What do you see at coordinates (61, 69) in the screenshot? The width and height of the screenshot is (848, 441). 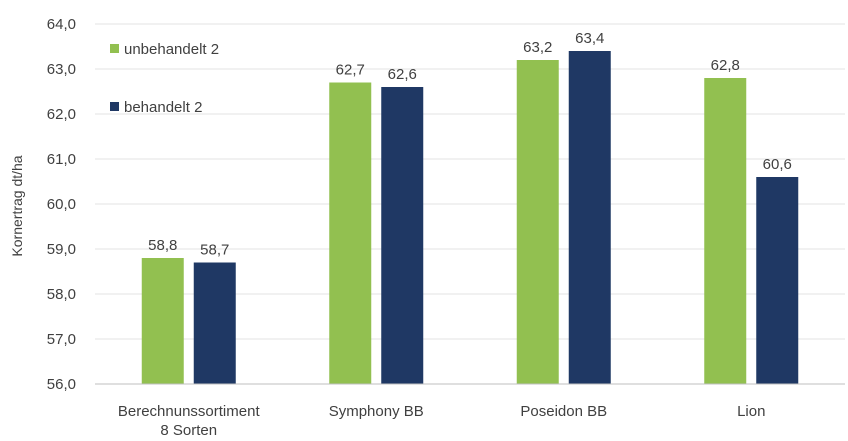 I see `y-tick-label: 63,0` at bounding box center [61, 69].